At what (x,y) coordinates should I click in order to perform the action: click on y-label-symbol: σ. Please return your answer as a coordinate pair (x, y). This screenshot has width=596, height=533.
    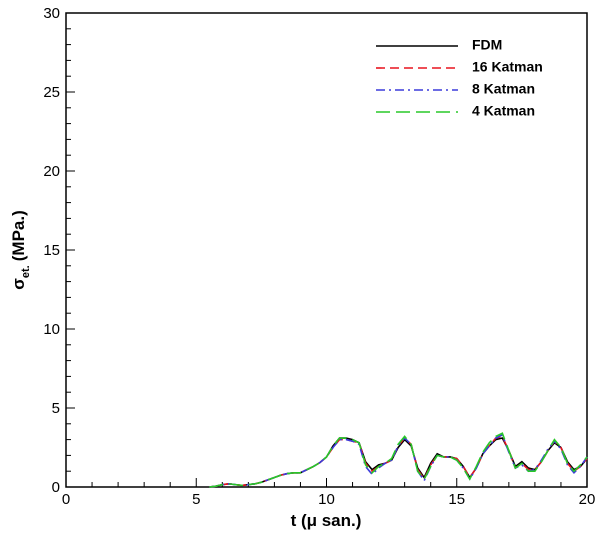
    Looking at the image, I should click on (18, 284).